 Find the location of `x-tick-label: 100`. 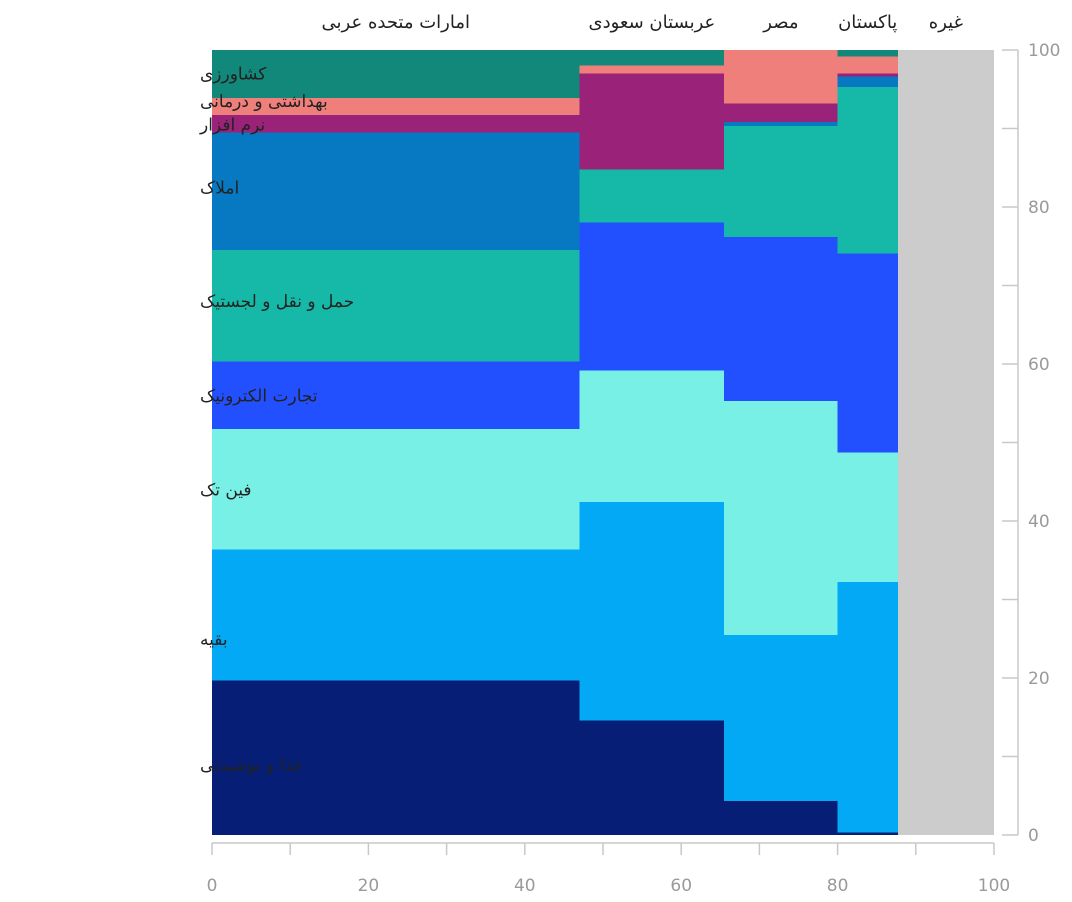

x-tick-label: 100 is located at coordinates (994, 886).